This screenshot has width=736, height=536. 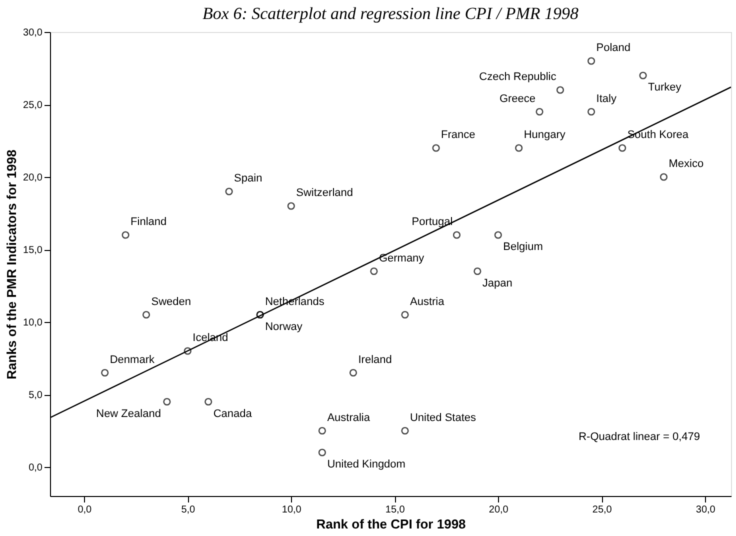 I want to click on annotation: Sweden, so click(x=171, y=302).